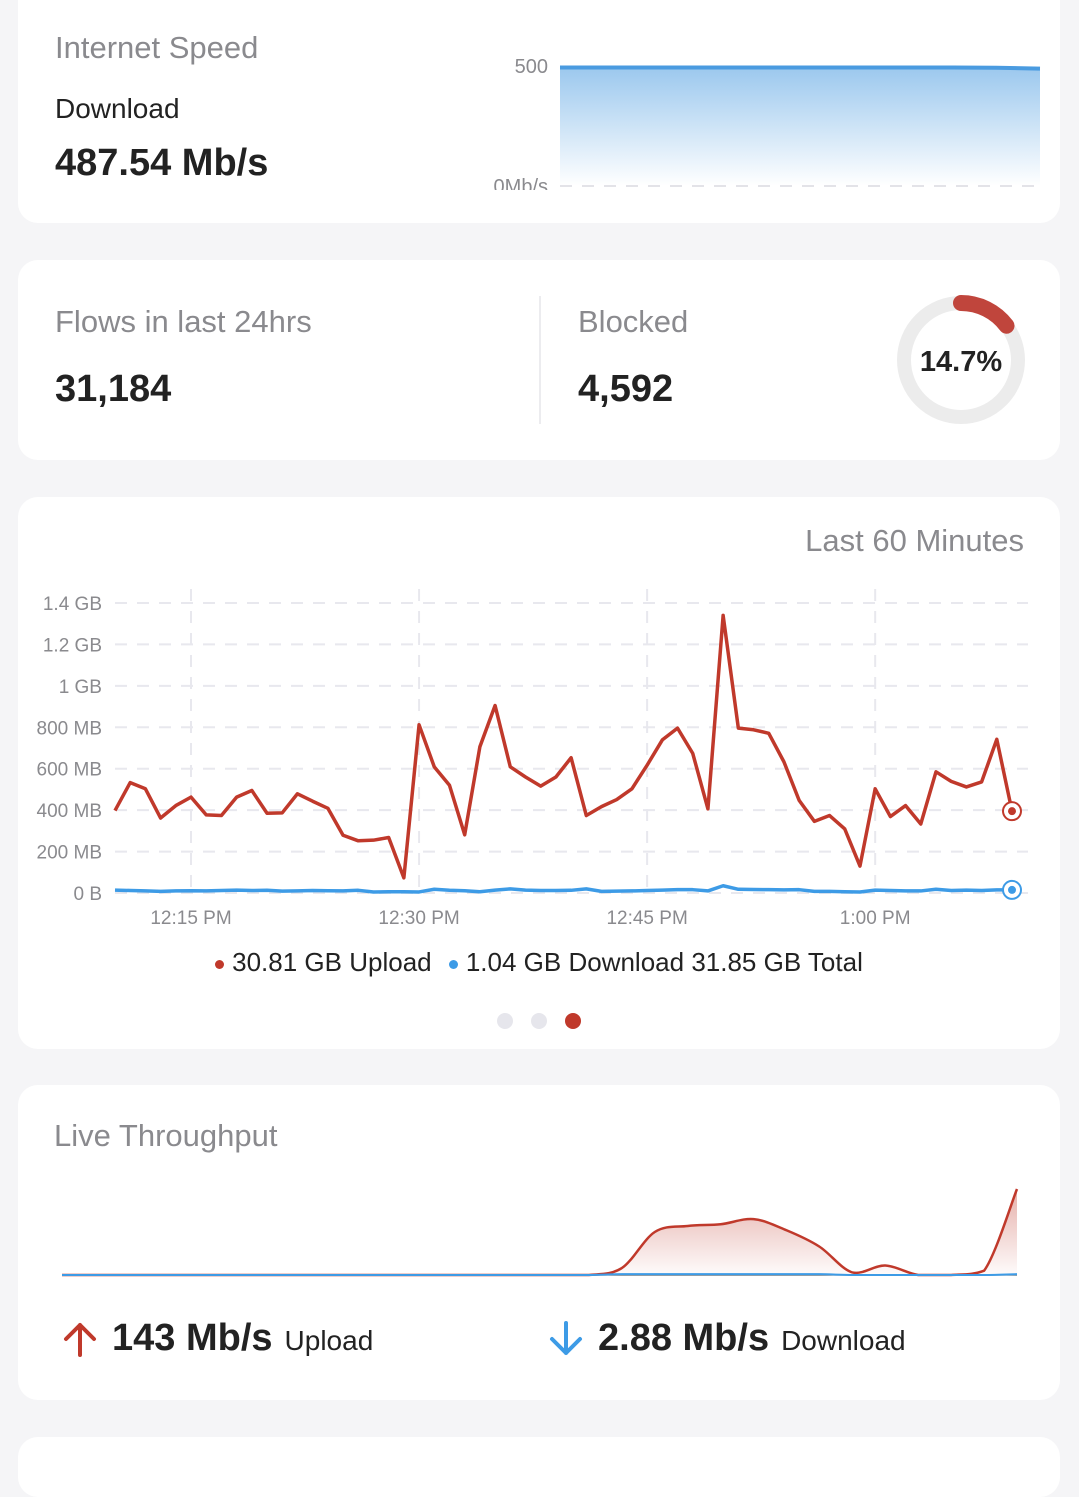  I want to click on page-indicator, so click(539, 1021).